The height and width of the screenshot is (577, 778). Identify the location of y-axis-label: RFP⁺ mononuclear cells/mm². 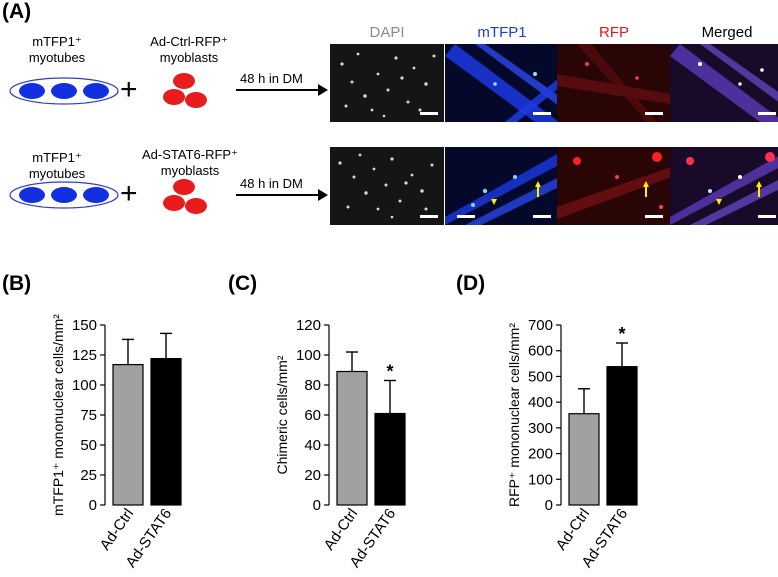
(514, 415).